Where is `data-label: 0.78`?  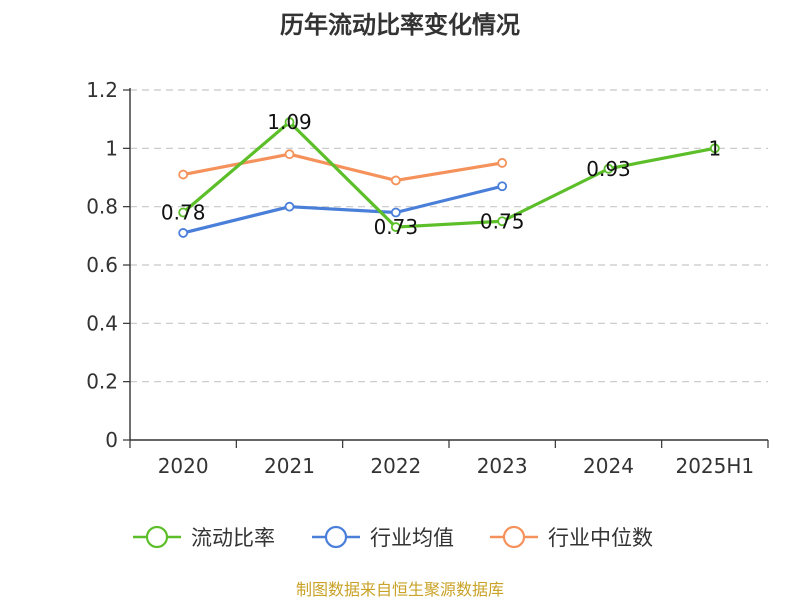 data-label: 0.78 is located at coordinates (183, 213).